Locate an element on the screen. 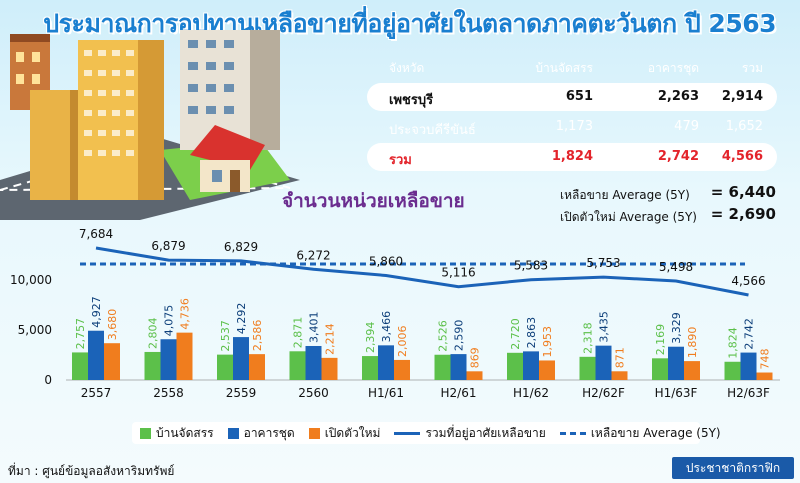  bar-data-label: 3,466 is located at coordinates (386, 327).